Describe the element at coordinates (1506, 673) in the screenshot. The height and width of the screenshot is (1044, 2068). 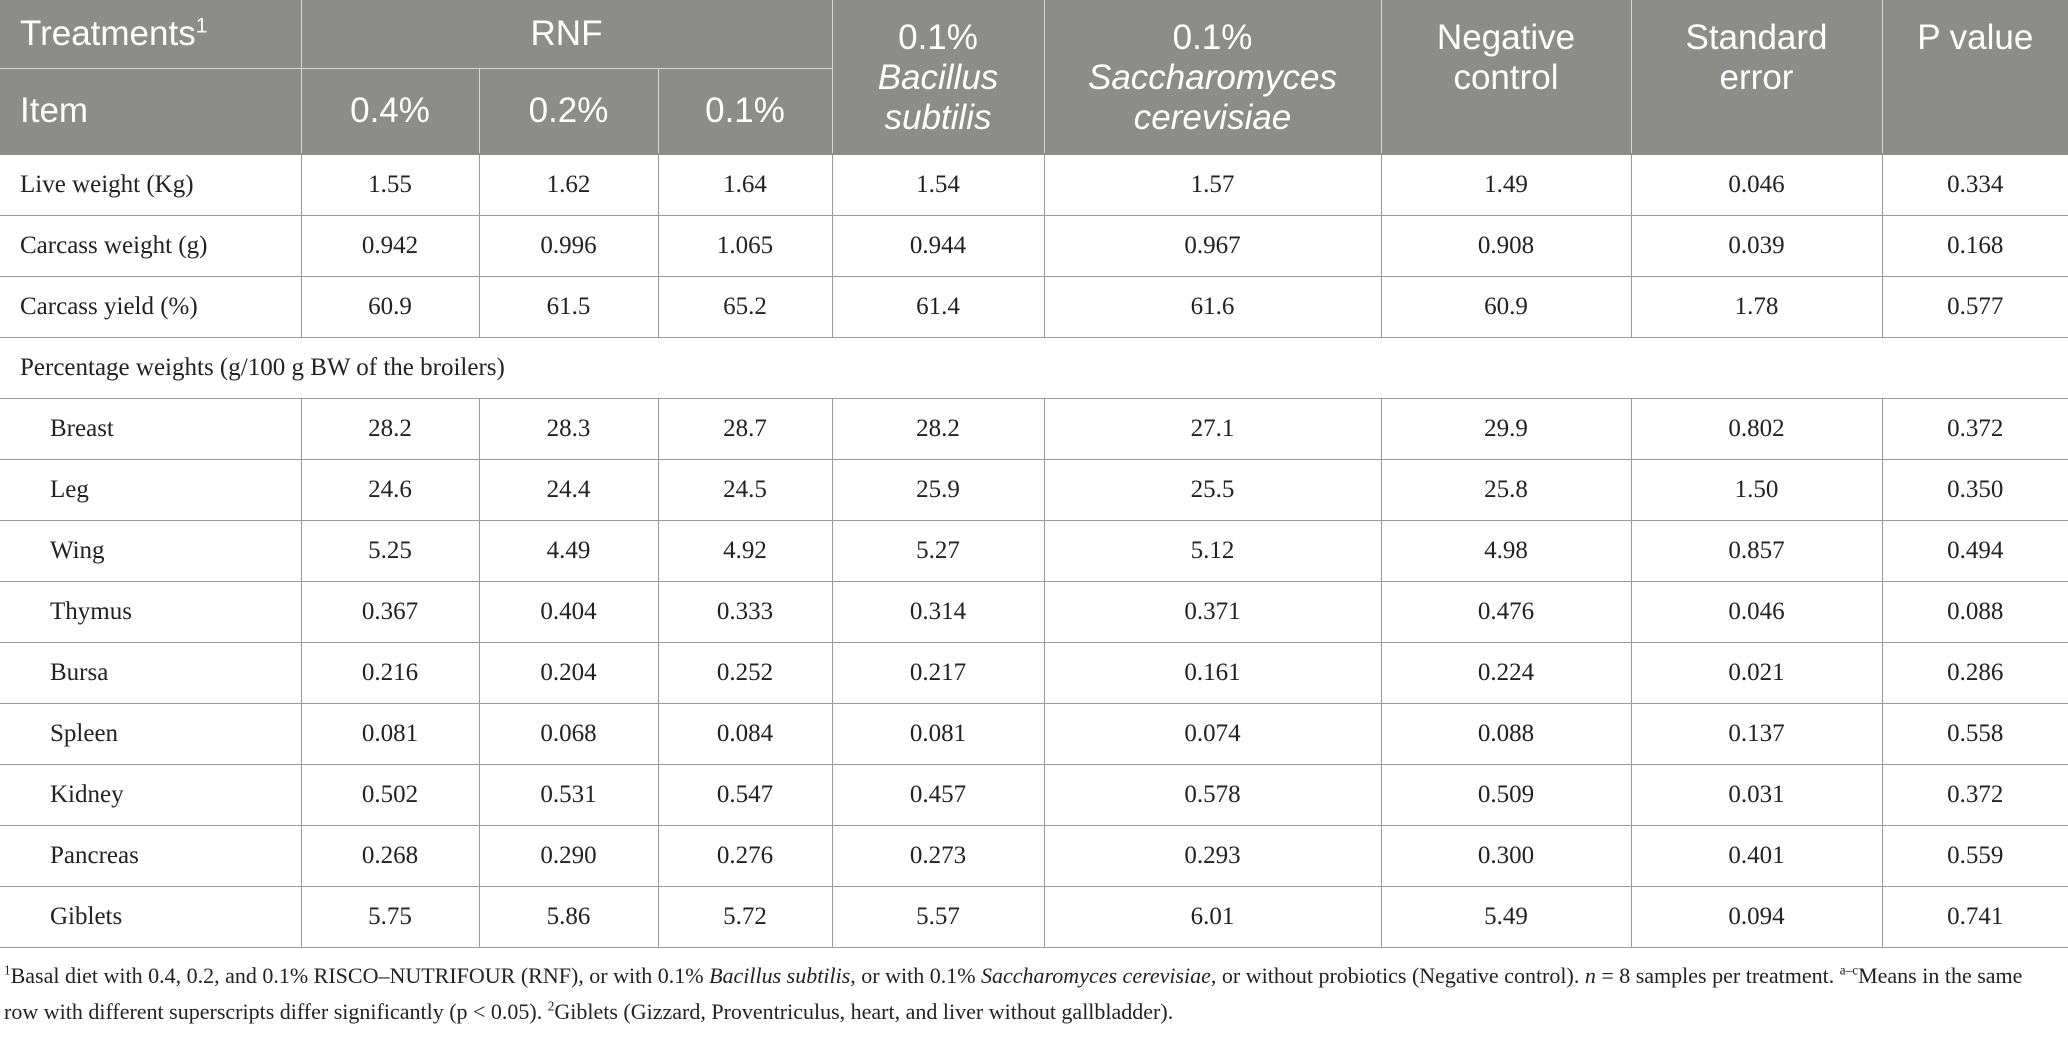
I see `cell: 0.224` at that location.